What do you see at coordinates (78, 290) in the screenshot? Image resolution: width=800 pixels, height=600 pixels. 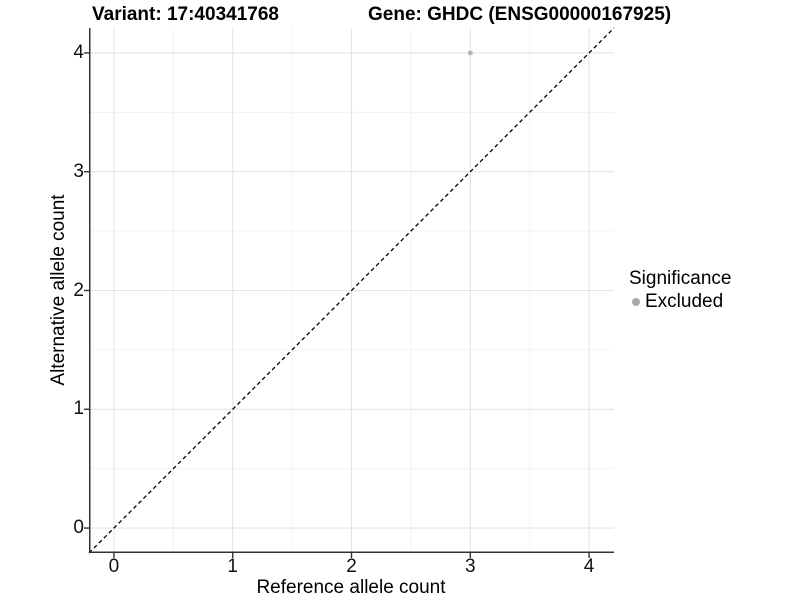 I see `y-tick-label: 2` at bounding box center [78, 290].